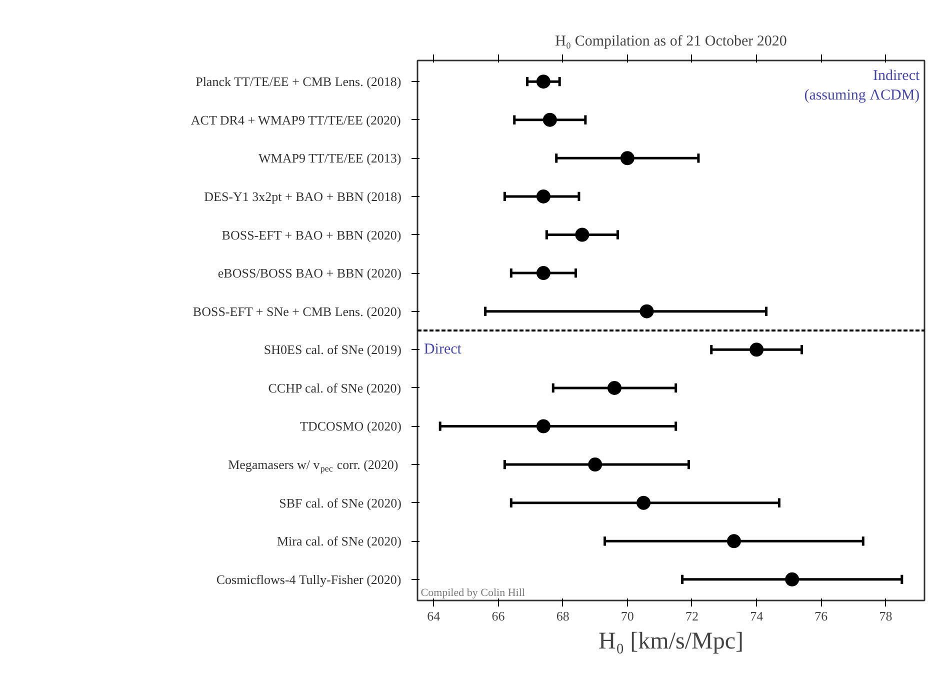  Describe the element at coordinates (472, 592) in the screenshot. I see `annotation: Compiled by Colin Hill` at that location.